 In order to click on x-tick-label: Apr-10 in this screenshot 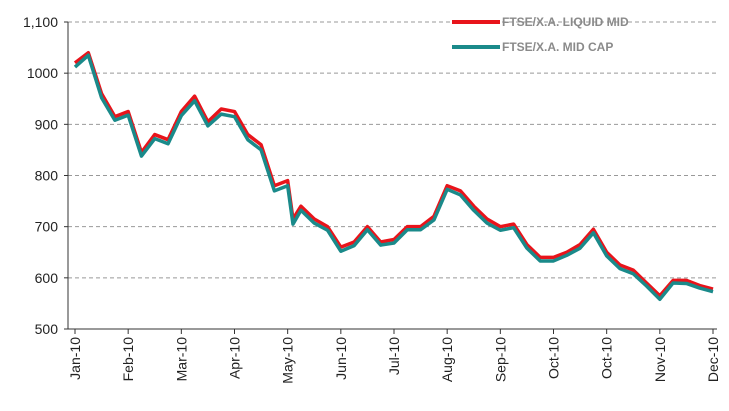, I will do `click(235, 358)`.